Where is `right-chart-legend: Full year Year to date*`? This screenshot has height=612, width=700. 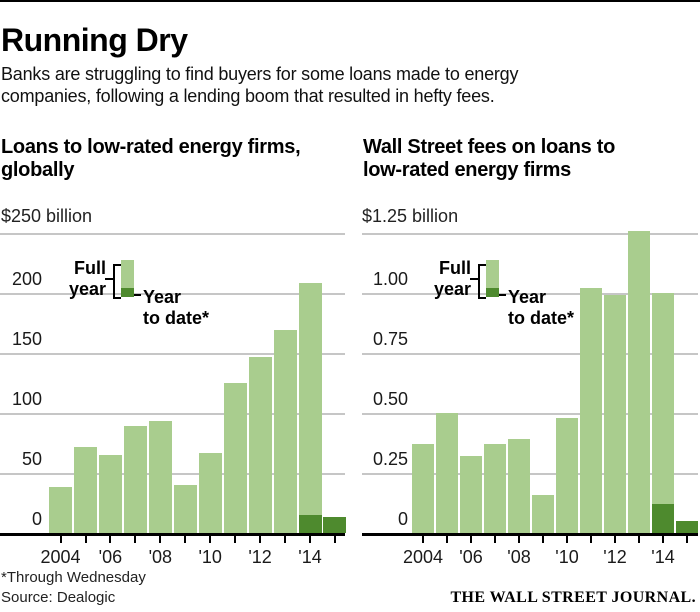
right-chart-legend: Full year Year to date* is located at coordinates (508, 295).